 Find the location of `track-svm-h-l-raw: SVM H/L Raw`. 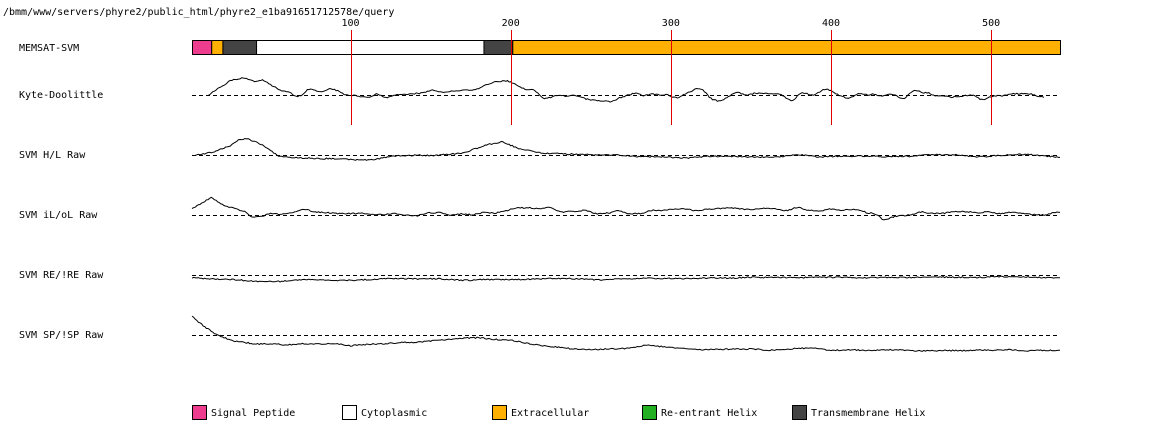

track-svm-h-l-raw: SVM H/L Raw is located at coordinates (539, 149).